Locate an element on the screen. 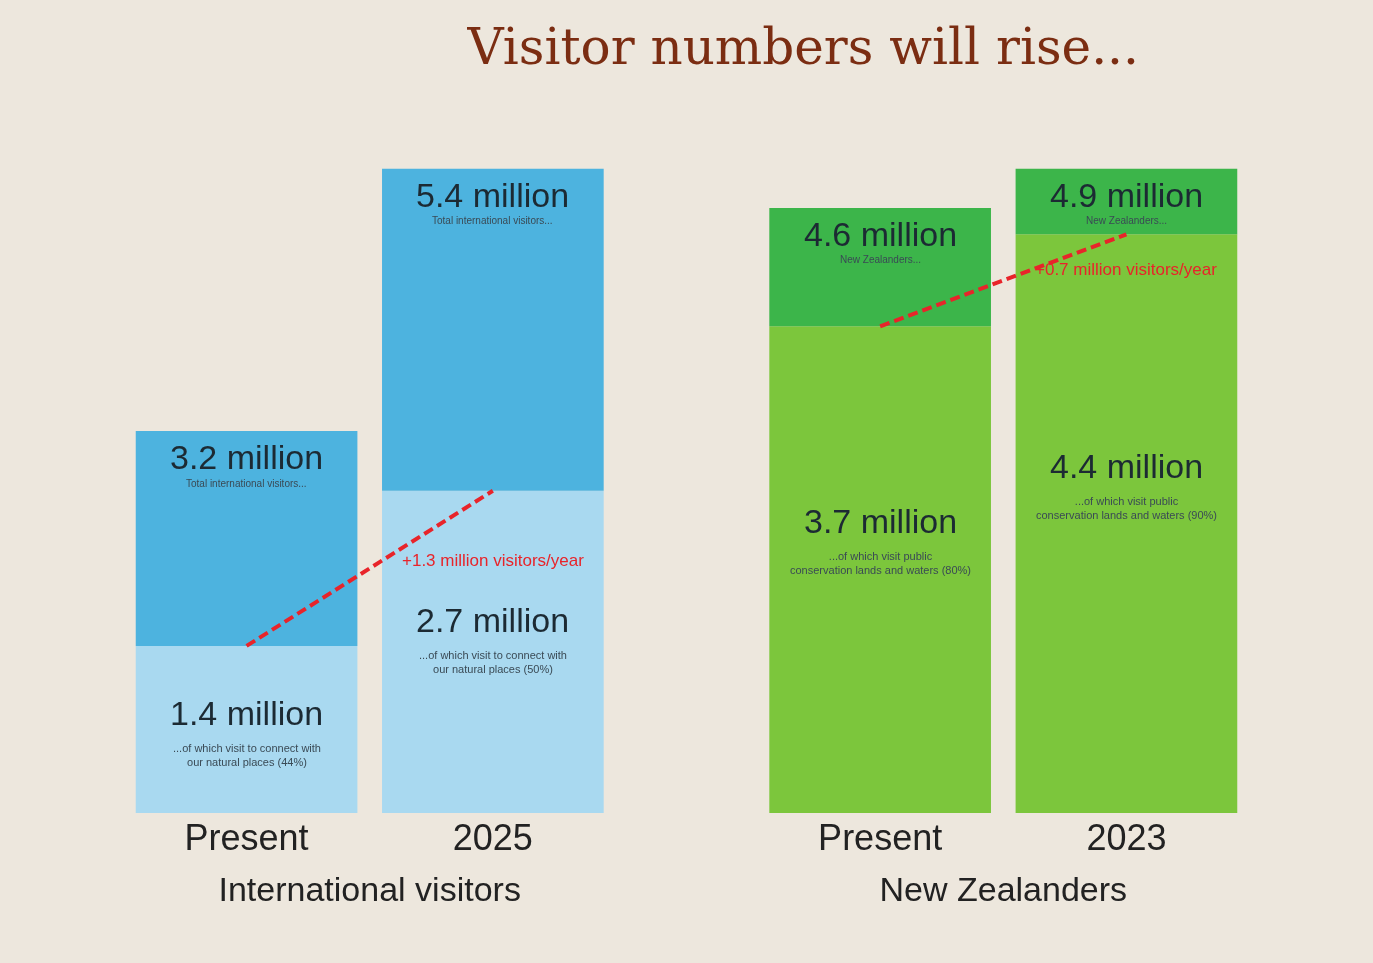  total-label: 4.9 million is located at coordinates (1127, 195).